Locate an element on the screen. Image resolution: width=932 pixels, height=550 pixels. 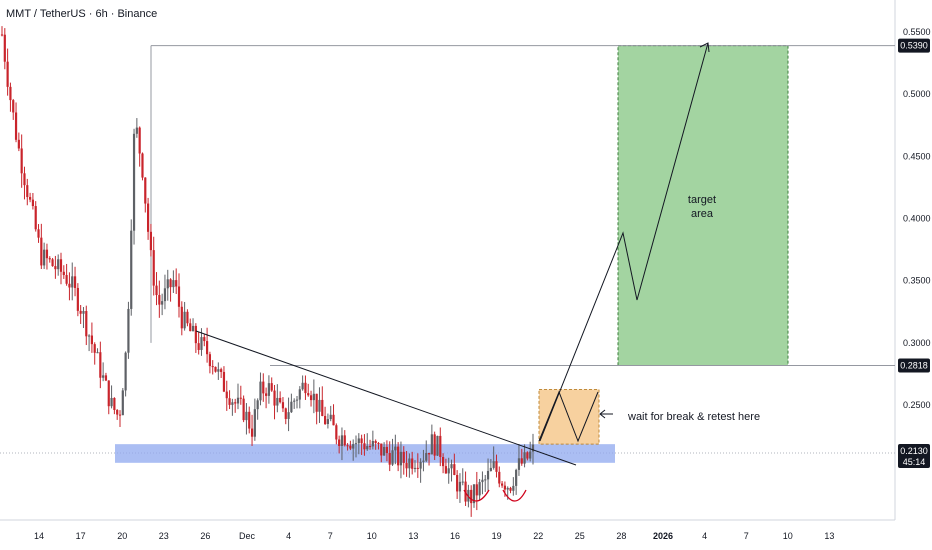
x-tick-label: 19 is located at coordinates (497, 536).